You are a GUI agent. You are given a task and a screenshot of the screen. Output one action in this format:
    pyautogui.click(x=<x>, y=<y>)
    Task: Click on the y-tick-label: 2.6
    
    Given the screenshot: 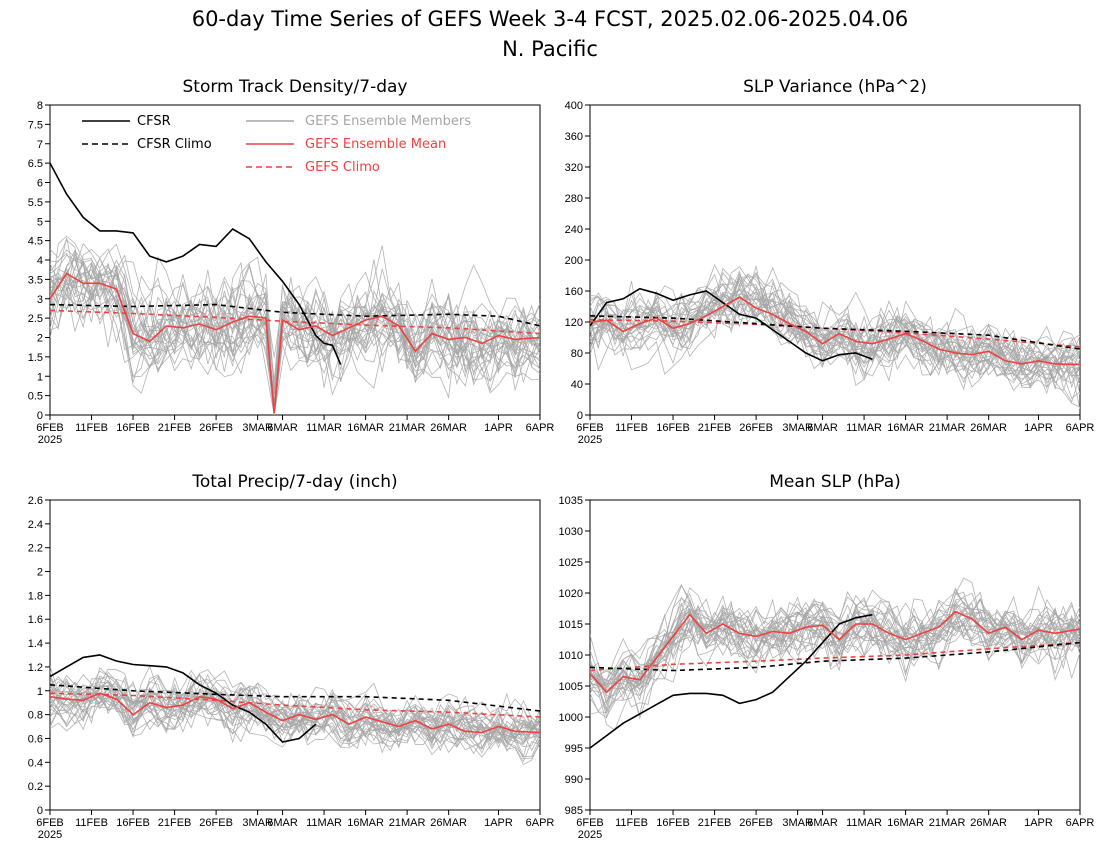 What is the action you would take?
    pyautogui.click(x=35, y=501)
    